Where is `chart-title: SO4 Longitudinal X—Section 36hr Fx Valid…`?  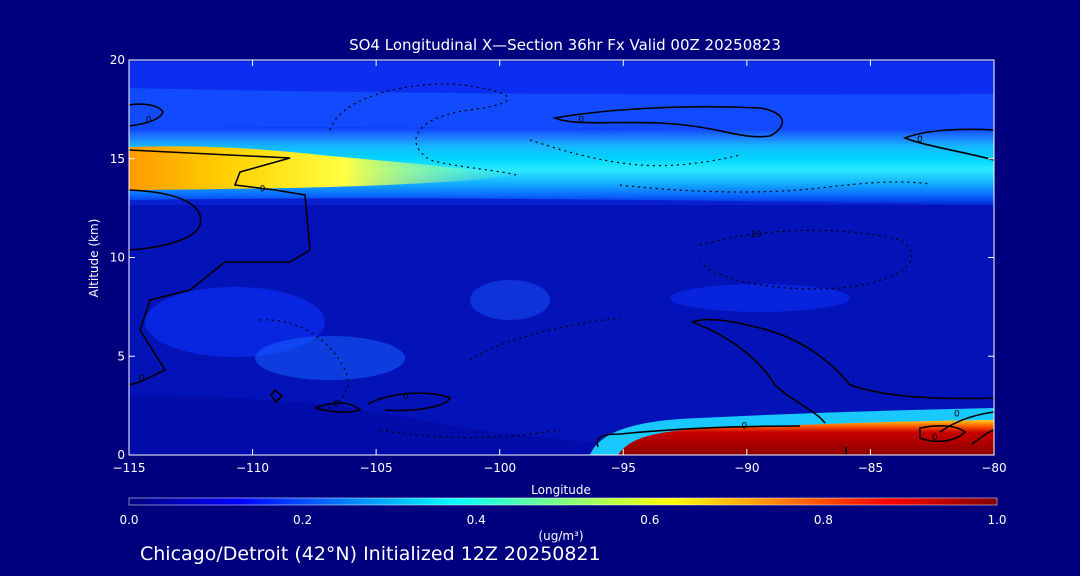
chart-title: SO4 Longitudinal X—Section 36hr Fx Valid… is located at coordinates (565, 45).